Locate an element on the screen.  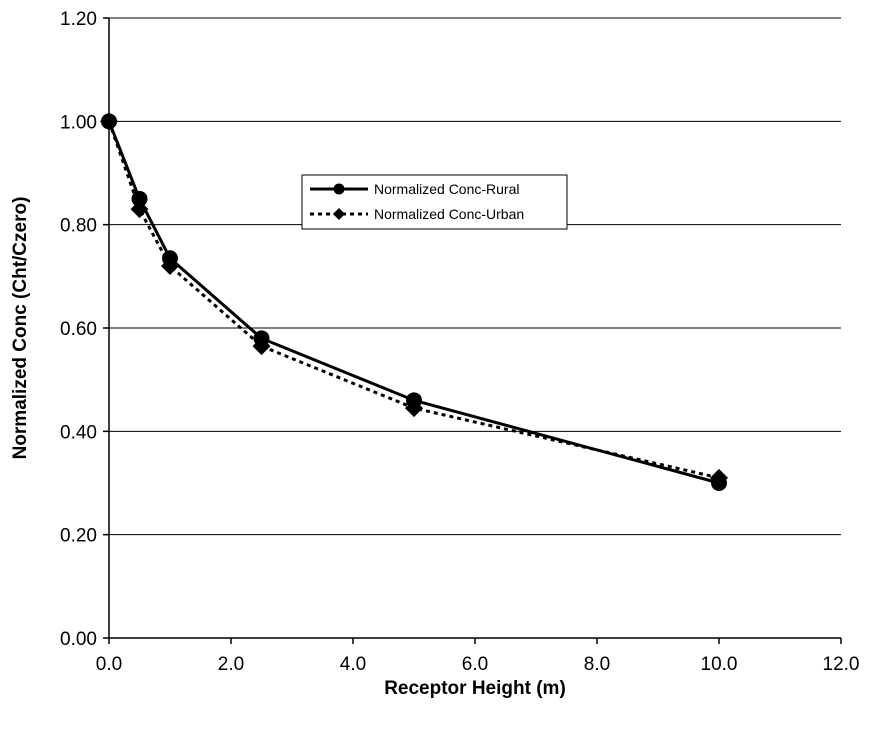
x-tick-label: 2.0 is located at coordinates (231, 664).